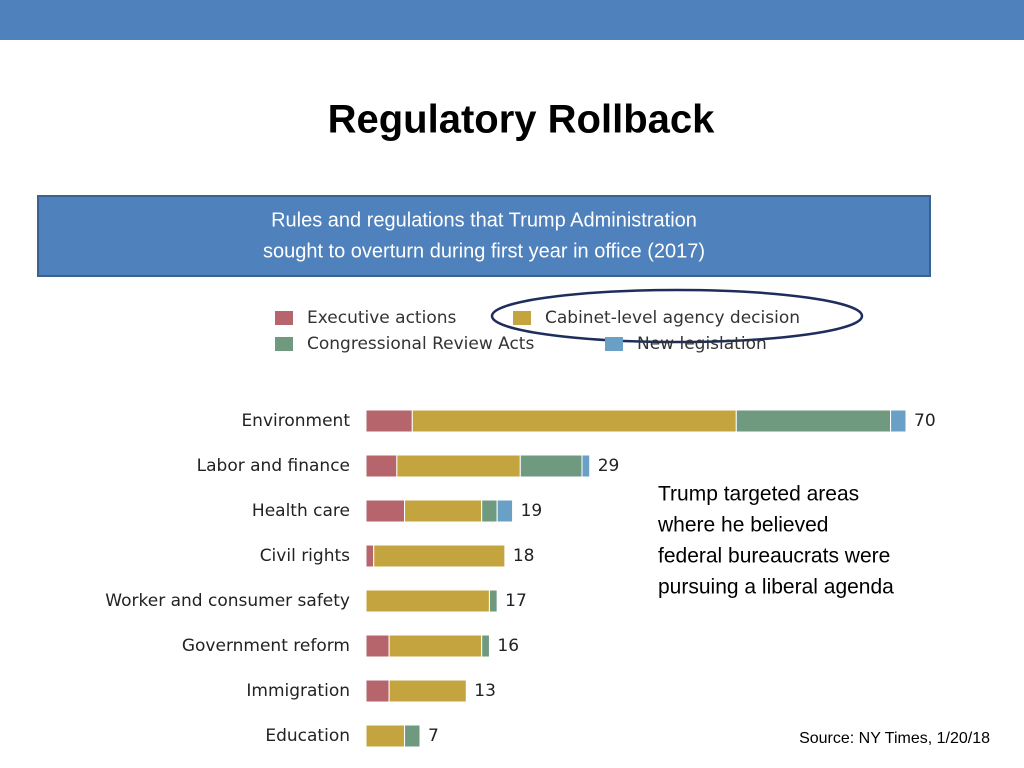  I want to click on annotation-line: Trump targeted areas, so click(758, 494).